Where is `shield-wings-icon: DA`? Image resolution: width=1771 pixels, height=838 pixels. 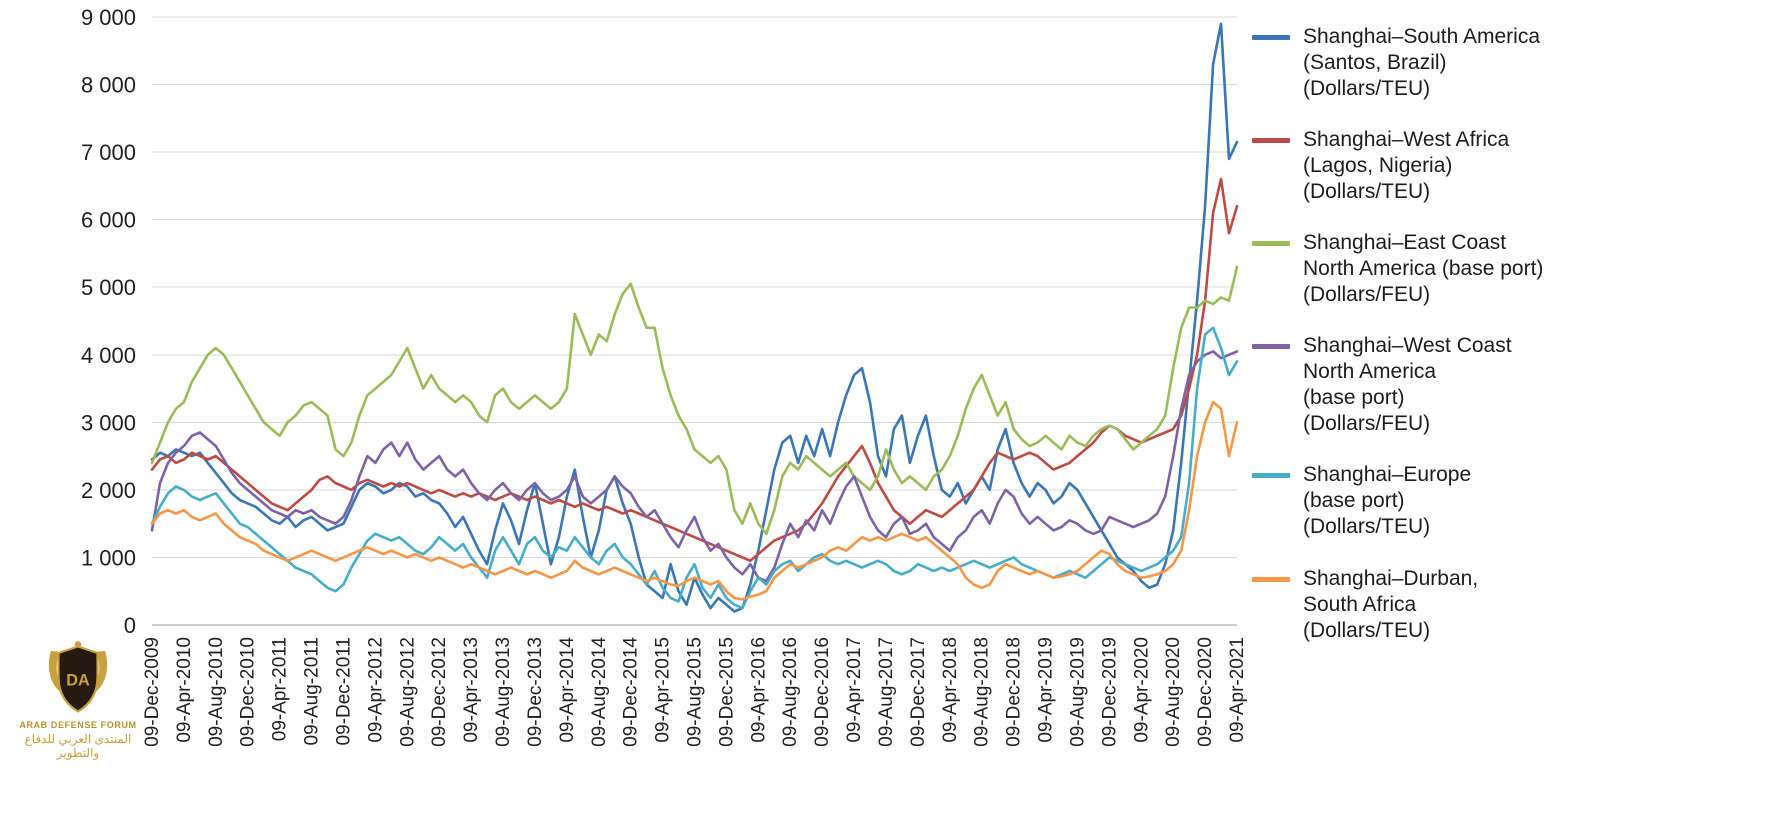
shield-wings-icon: DA is located at coordinates (78, 677).